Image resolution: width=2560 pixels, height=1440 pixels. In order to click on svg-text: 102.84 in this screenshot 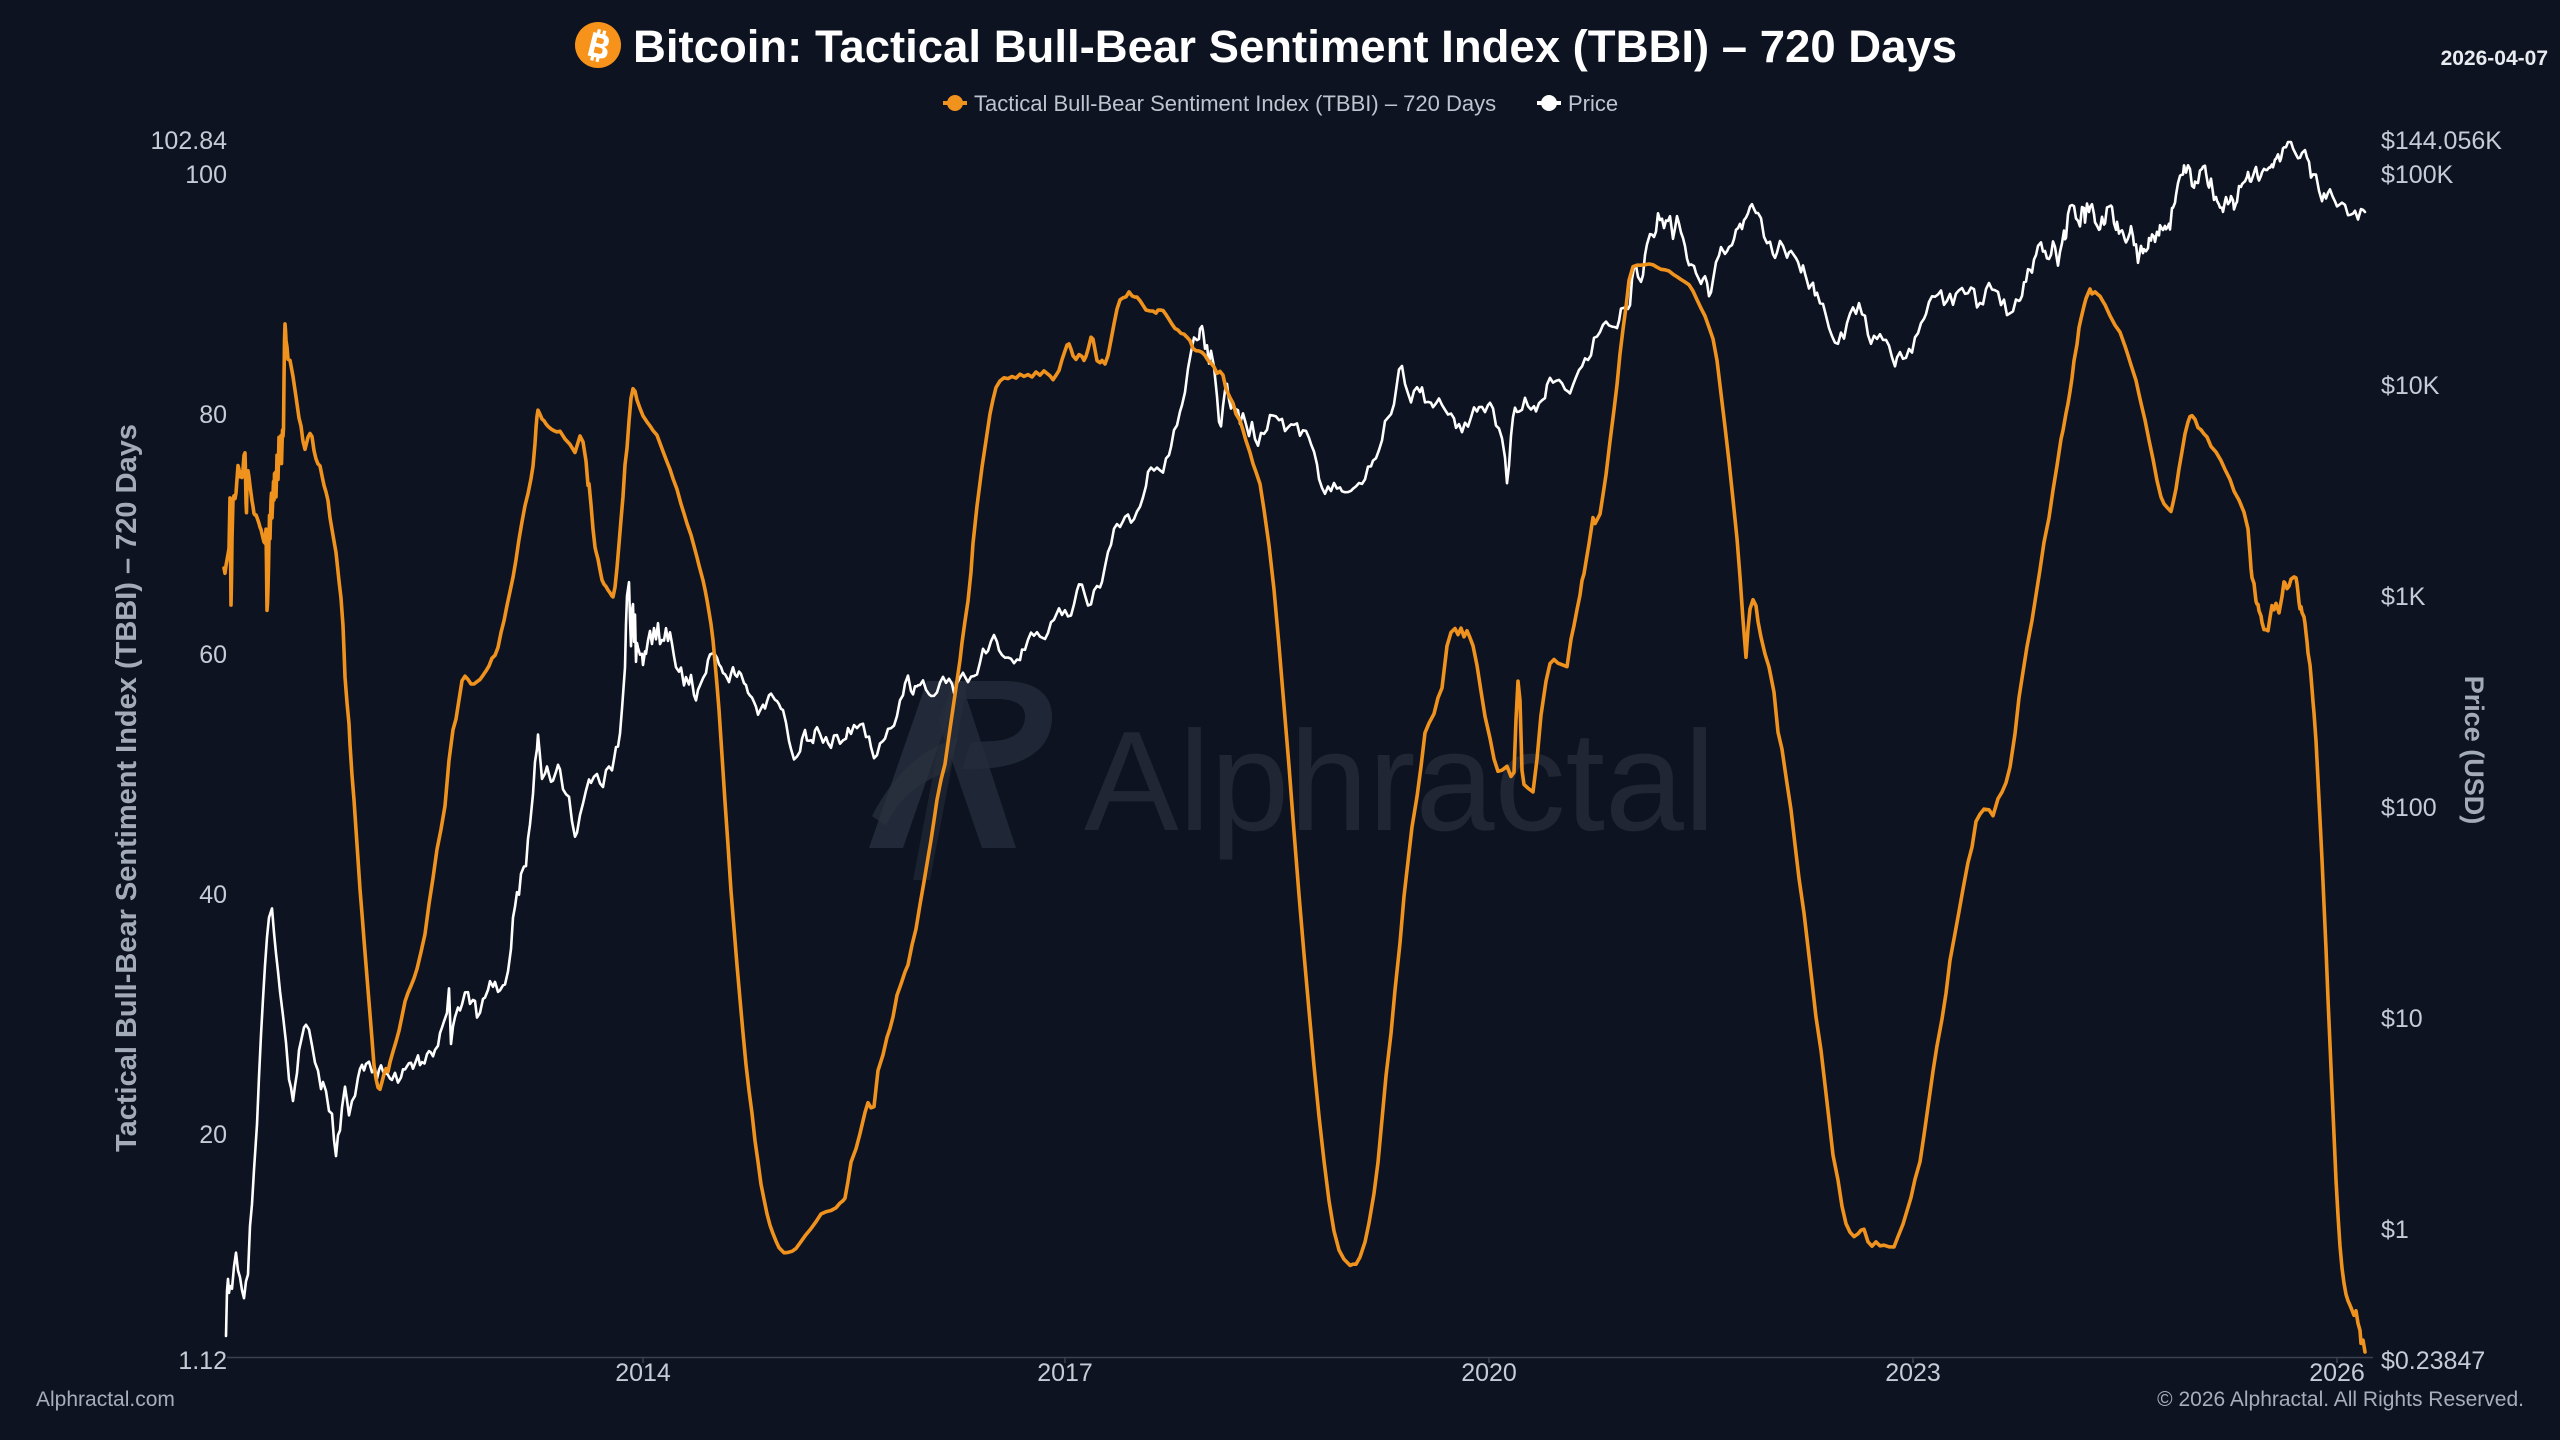, I will do `click(189, 141)`.